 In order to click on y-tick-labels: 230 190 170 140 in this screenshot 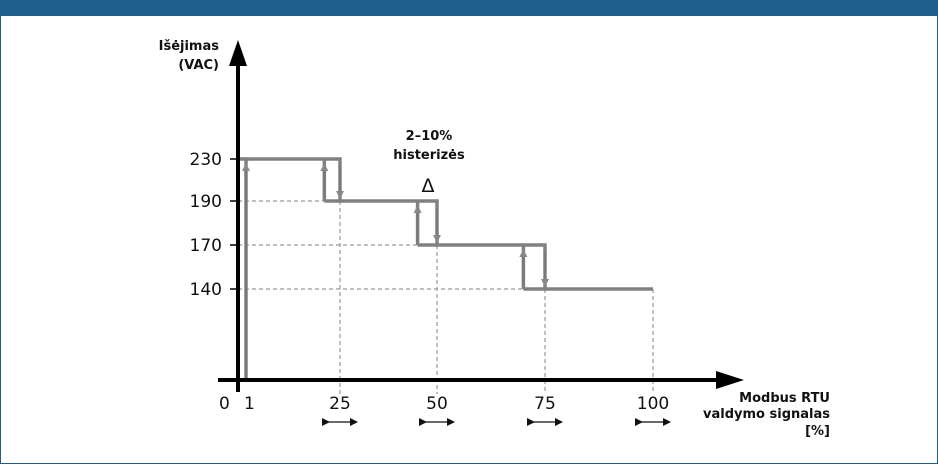, I will do `click(214, 225)`.